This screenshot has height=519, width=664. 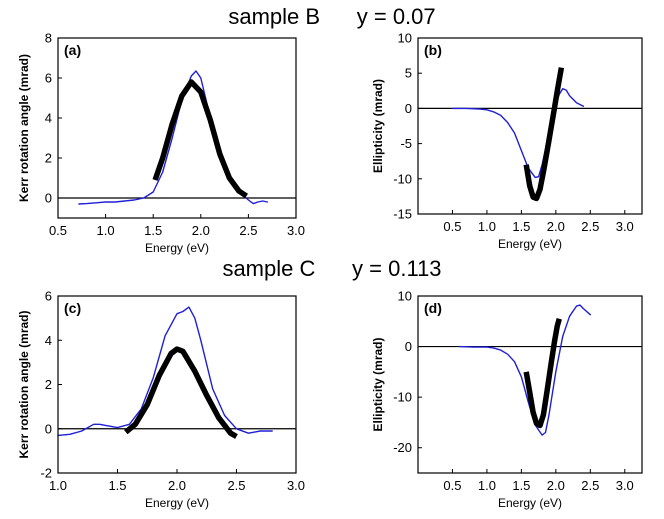 I want to click on x-tick-label-b: 0.5, so click(x=452, y=226).